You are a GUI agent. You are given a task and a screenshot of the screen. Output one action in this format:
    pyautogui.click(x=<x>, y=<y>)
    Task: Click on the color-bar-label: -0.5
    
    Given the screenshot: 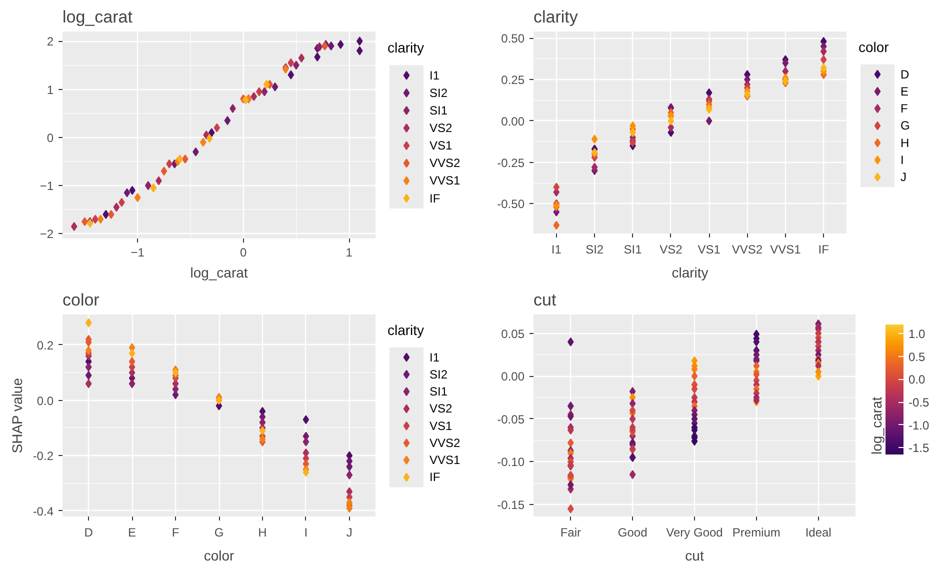 What is the action you would take?
    pyautogui.click(x=919, y=403)
    